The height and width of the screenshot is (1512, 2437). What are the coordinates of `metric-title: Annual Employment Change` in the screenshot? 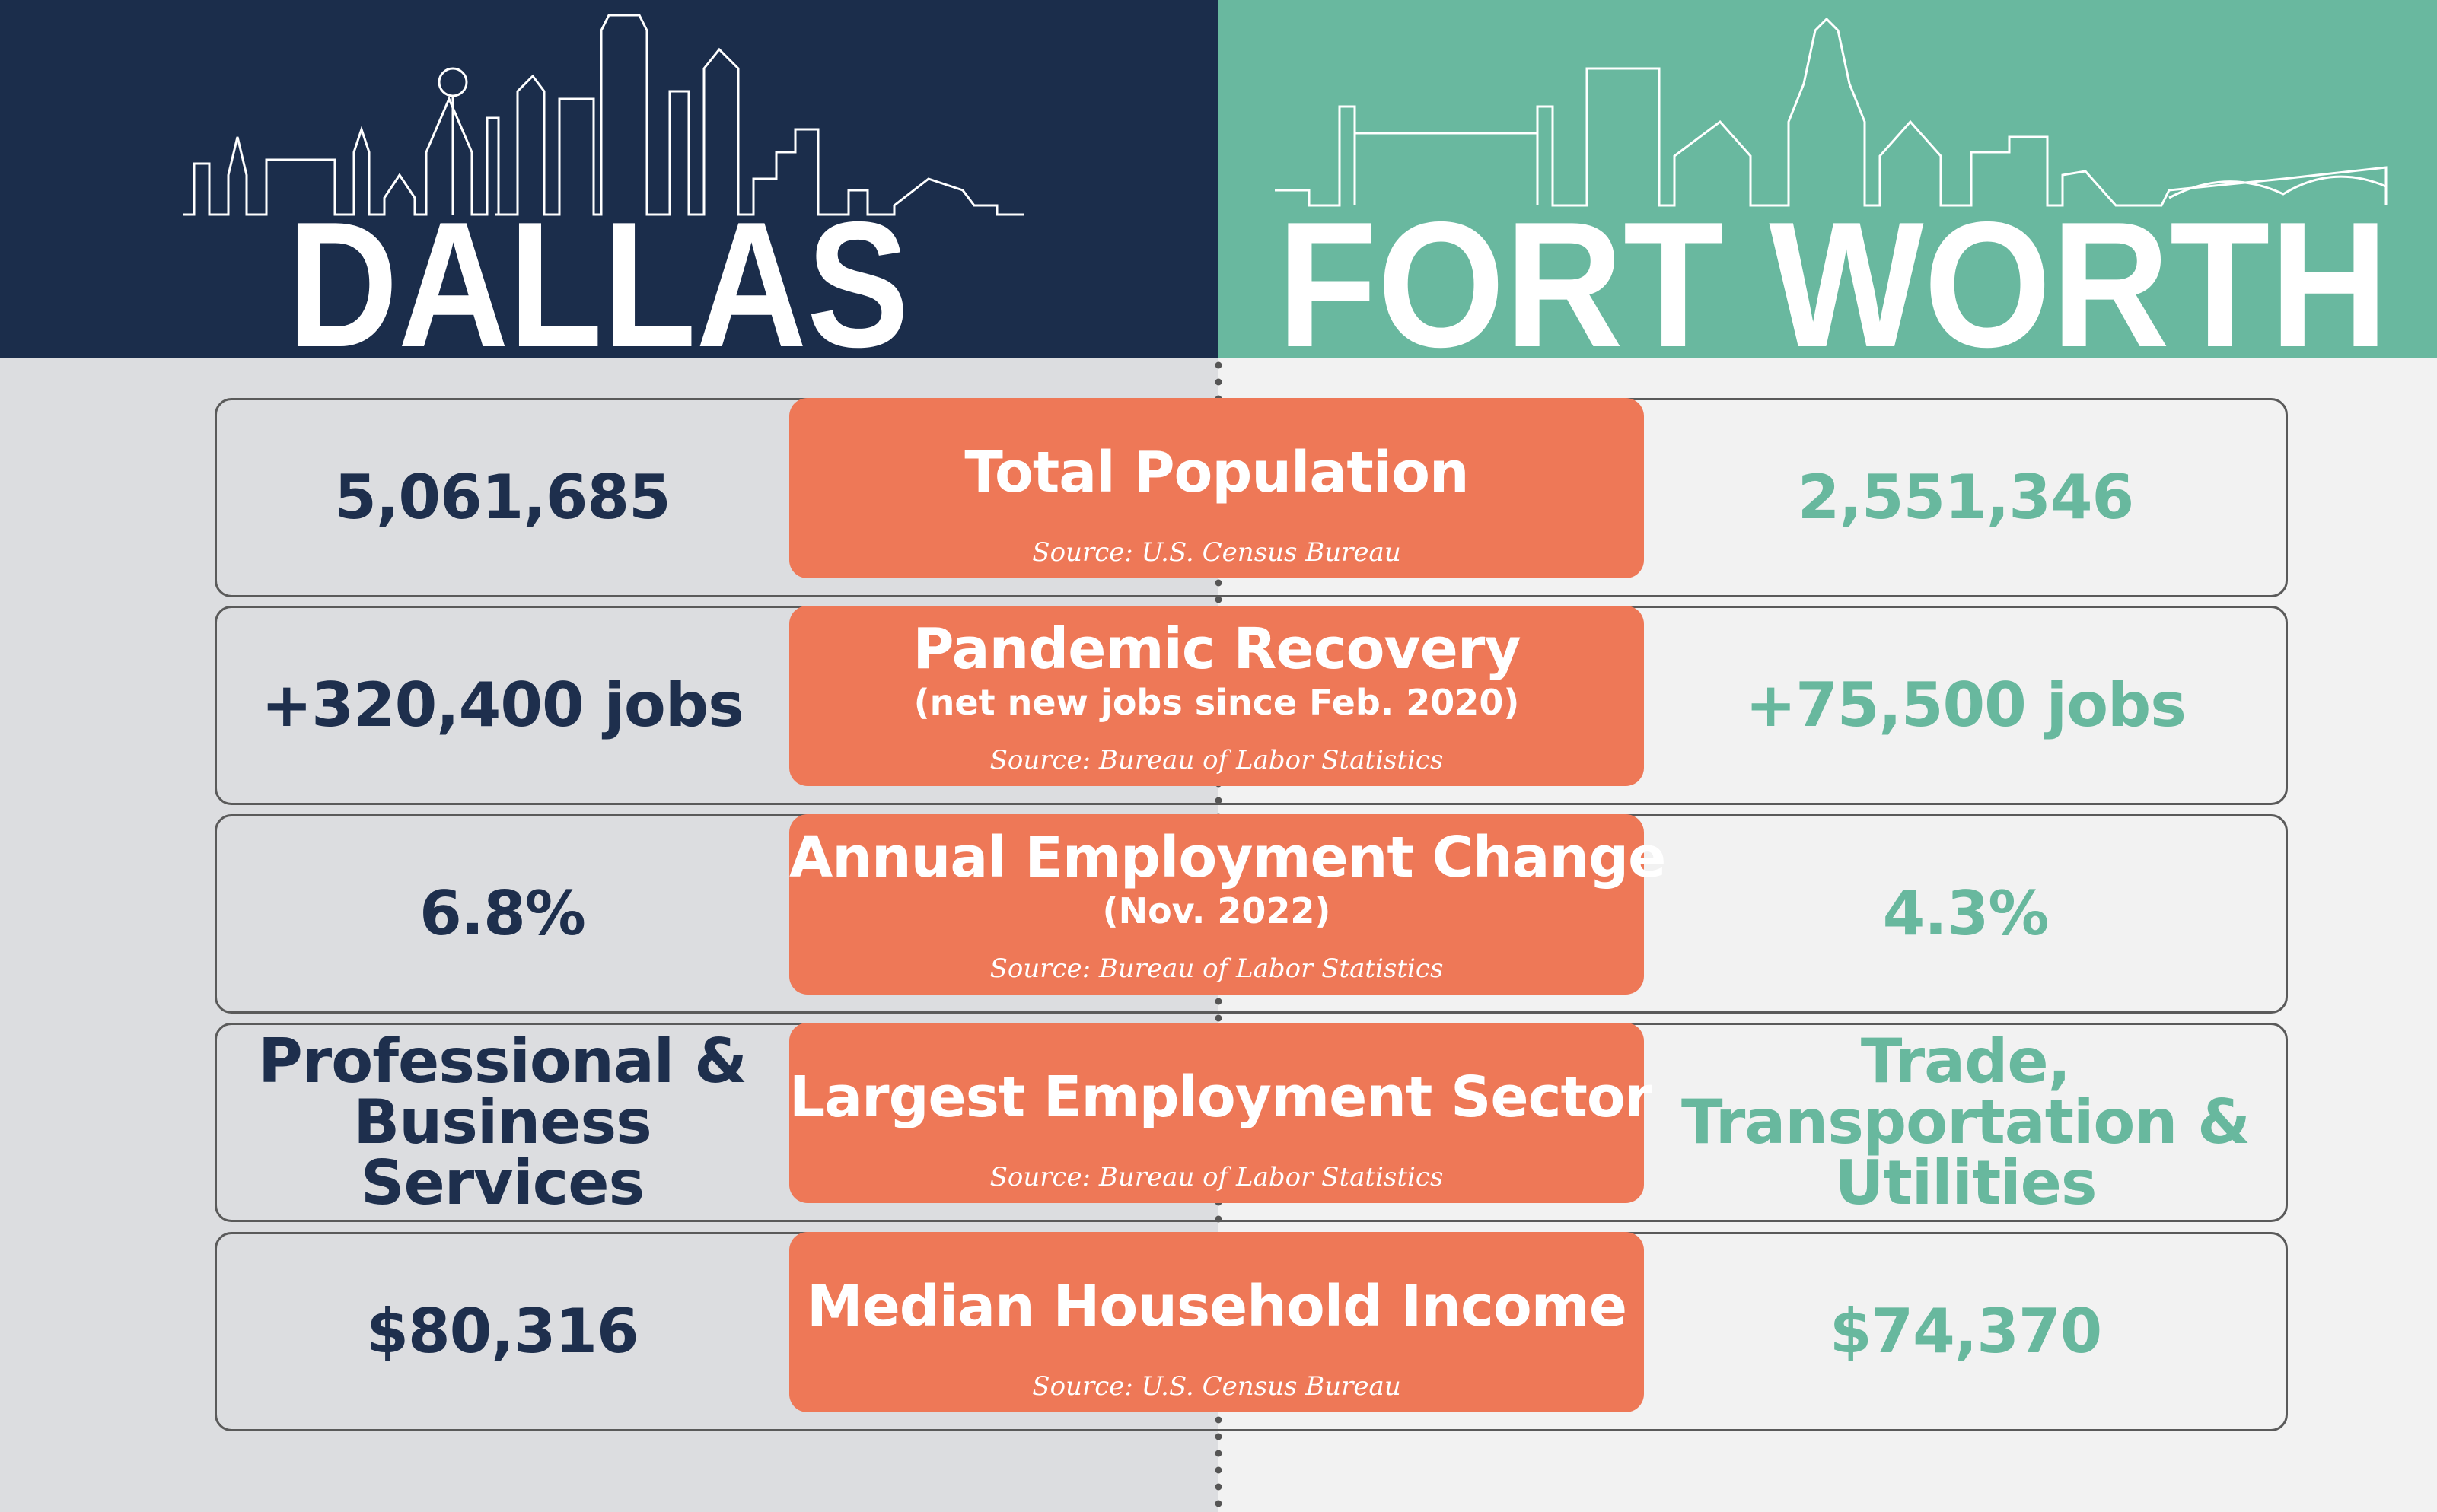 It's located at (1227, 857).